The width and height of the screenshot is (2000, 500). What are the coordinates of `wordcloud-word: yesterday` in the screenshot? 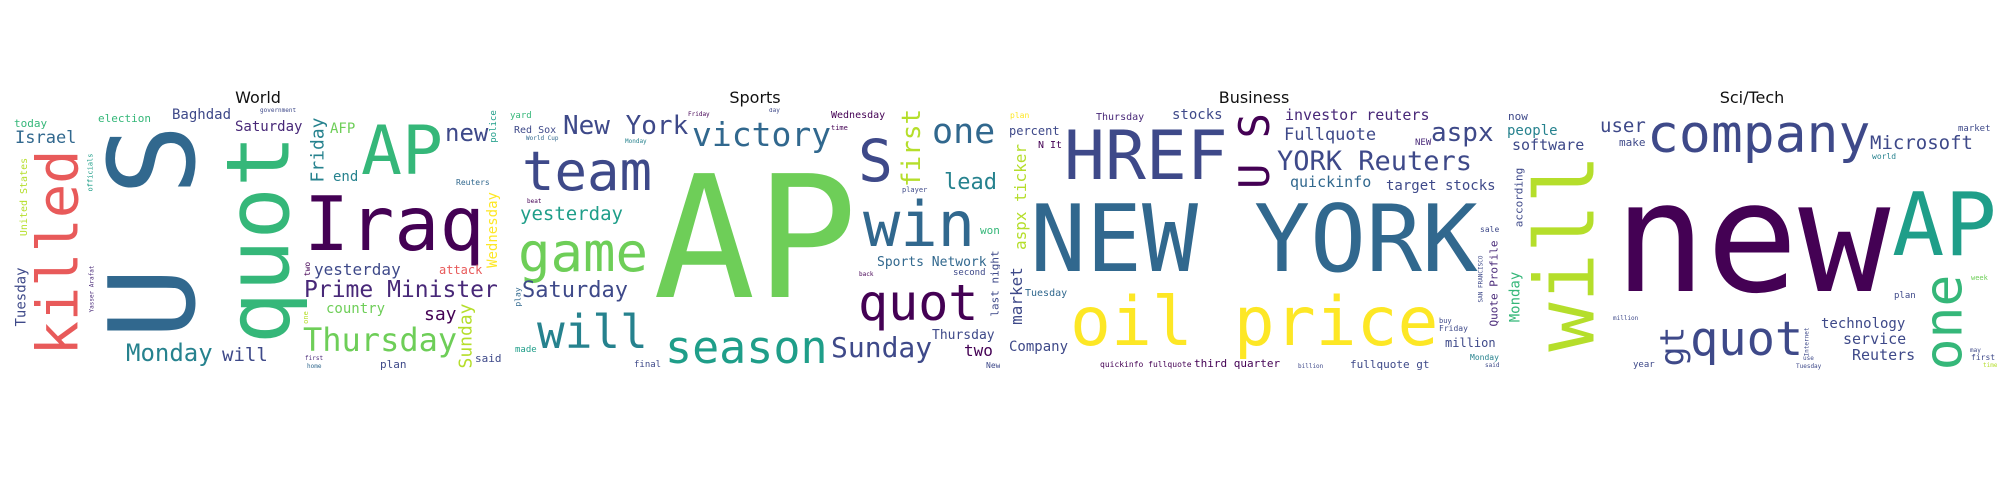 It's located at (571, 214).